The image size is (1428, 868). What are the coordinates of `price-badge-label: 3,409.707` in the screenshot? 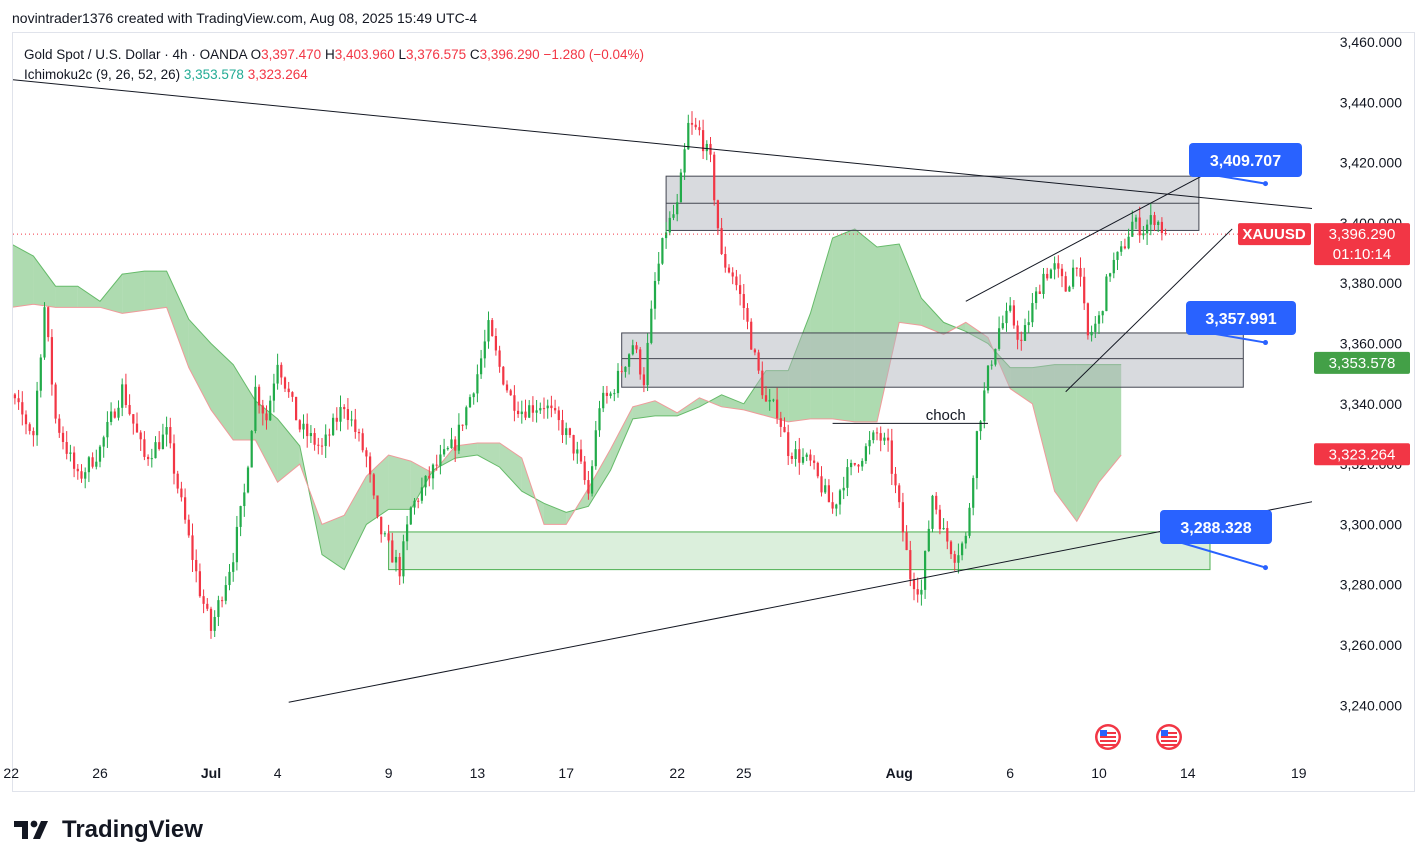 It's located at (1245, 161).